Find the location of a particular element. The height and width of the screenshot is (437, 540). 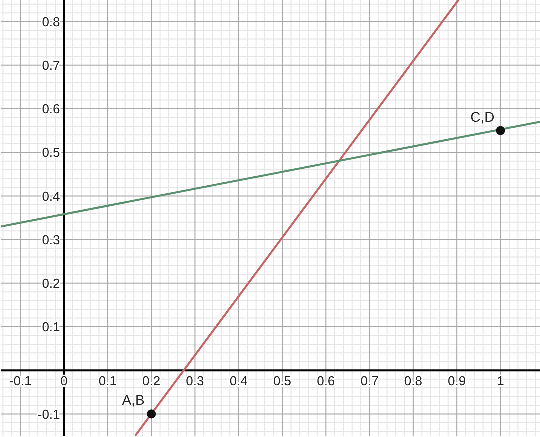

x-tick-label: 0.4 is located at coordinates (239, 381).